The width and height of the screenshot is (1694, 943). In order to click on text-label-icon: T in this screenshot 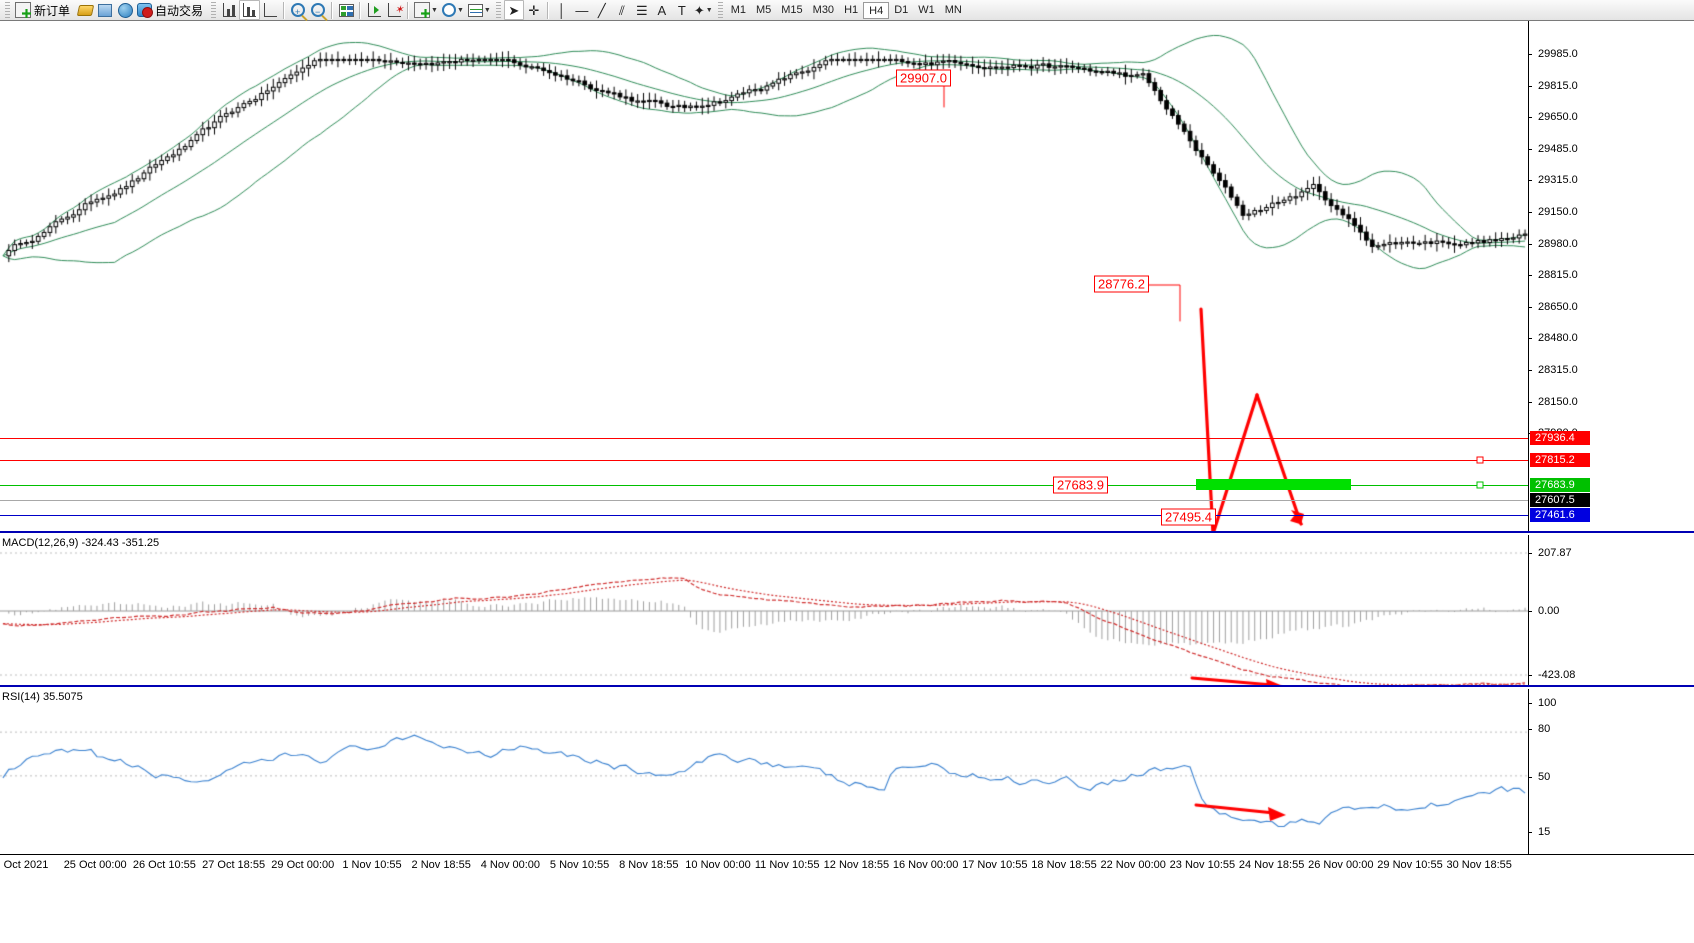, I will do `click(681, 10)`.